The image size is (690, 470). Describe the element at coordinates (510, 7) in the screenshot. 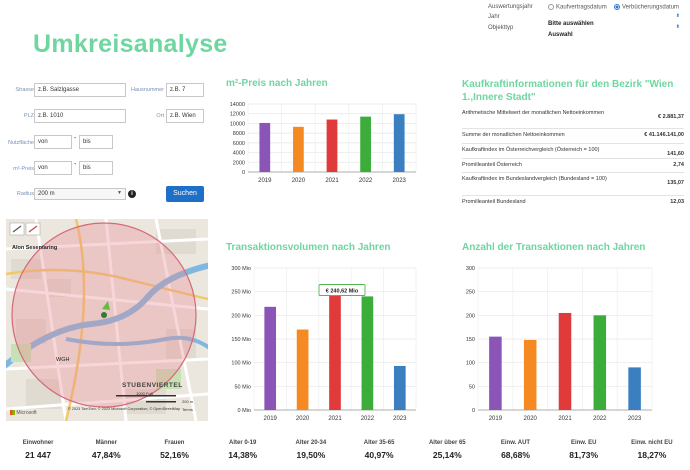

I see `auswertungsjahr-label: Auswertungsjahr` at that location.